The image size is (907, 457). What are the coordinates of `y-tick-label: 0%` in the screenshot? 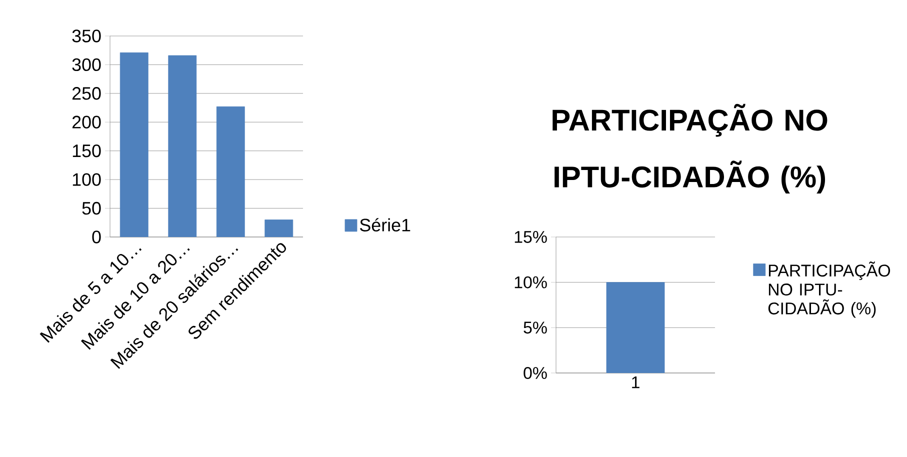 It's located at (535, 372).